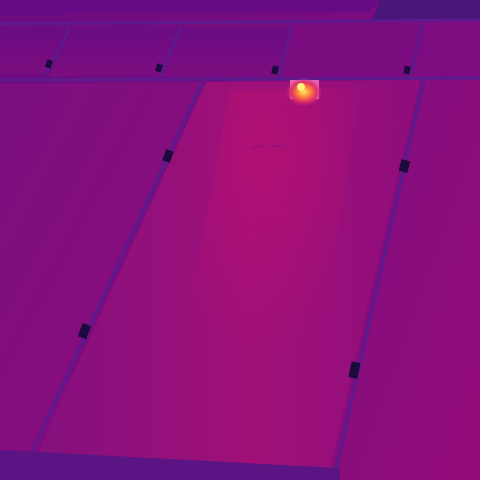 Image resolution: width=480 pixels, height=480 pixels. I want to click on hotspot-glow, so click(304, 92).